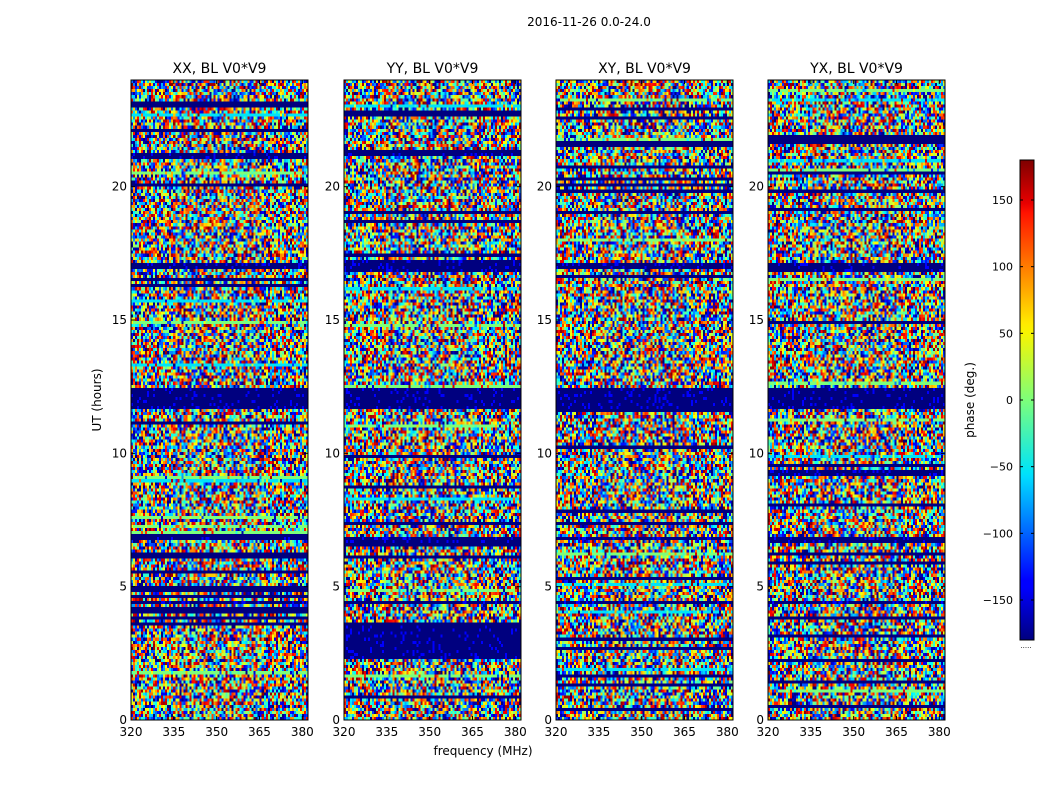  I want to click on colorbar-label: phase (deg.), so click(970, 400).